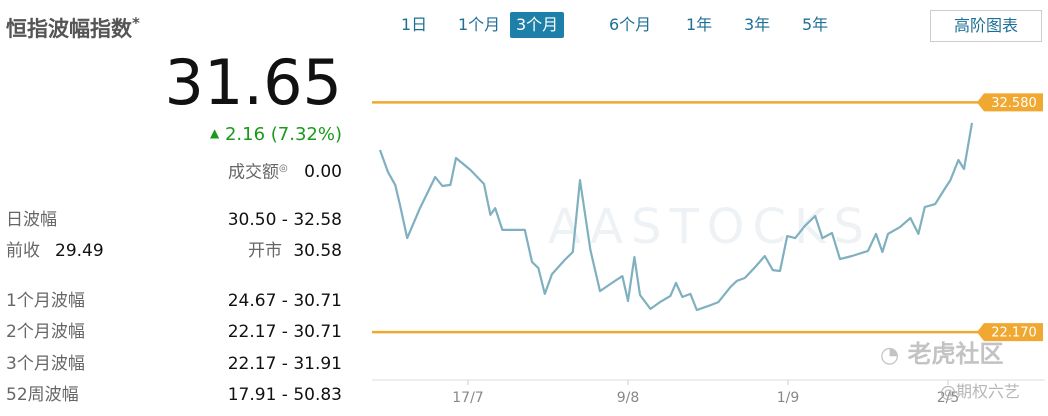 The image size is (1048, 416). Describe the element at coordinates (42, 395) in the screenshot. I see `stat-label: 52周波幅` at that location.